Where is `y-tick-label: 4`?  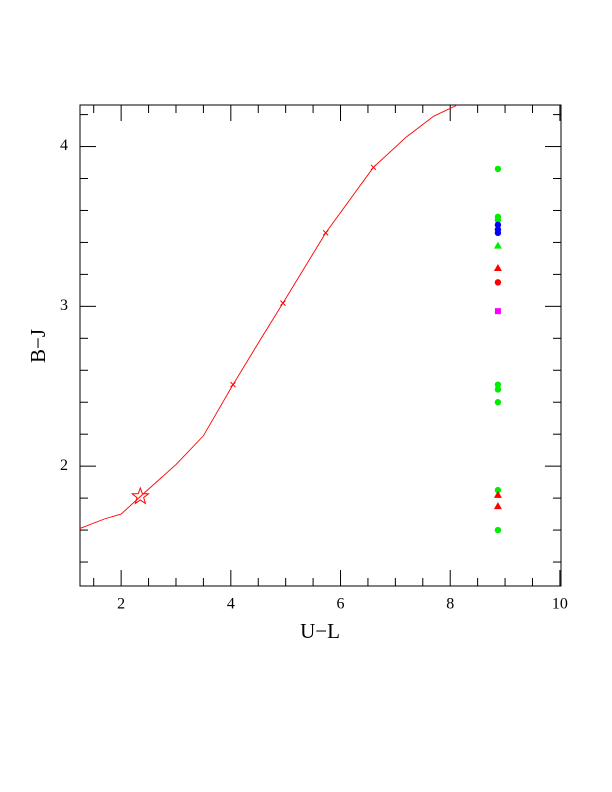 y-tick-label: 4 is located at coordinates (64, 145).